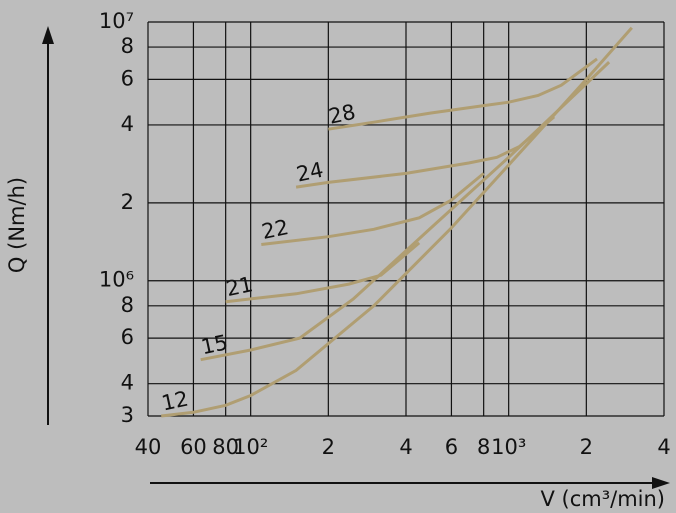 The width and height of the screenshot is (676, 513). Describe the element at coordinates (214, 344) in the screenshot. I see `series-label: 15` at that location.